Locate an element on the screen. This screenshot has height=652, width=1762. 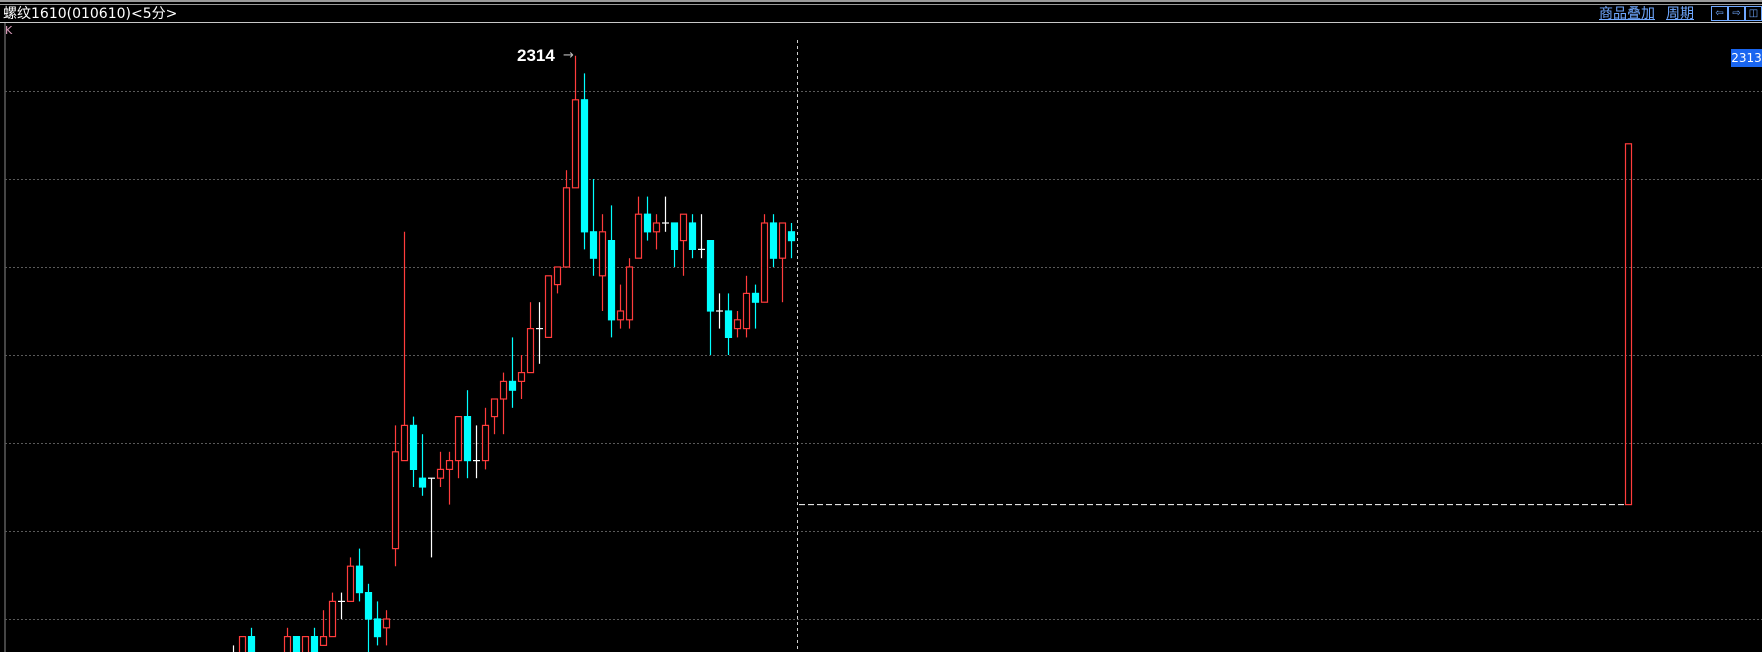
overlay-commodity-link: 商品叠加 is located at coordinates (1627, 14).